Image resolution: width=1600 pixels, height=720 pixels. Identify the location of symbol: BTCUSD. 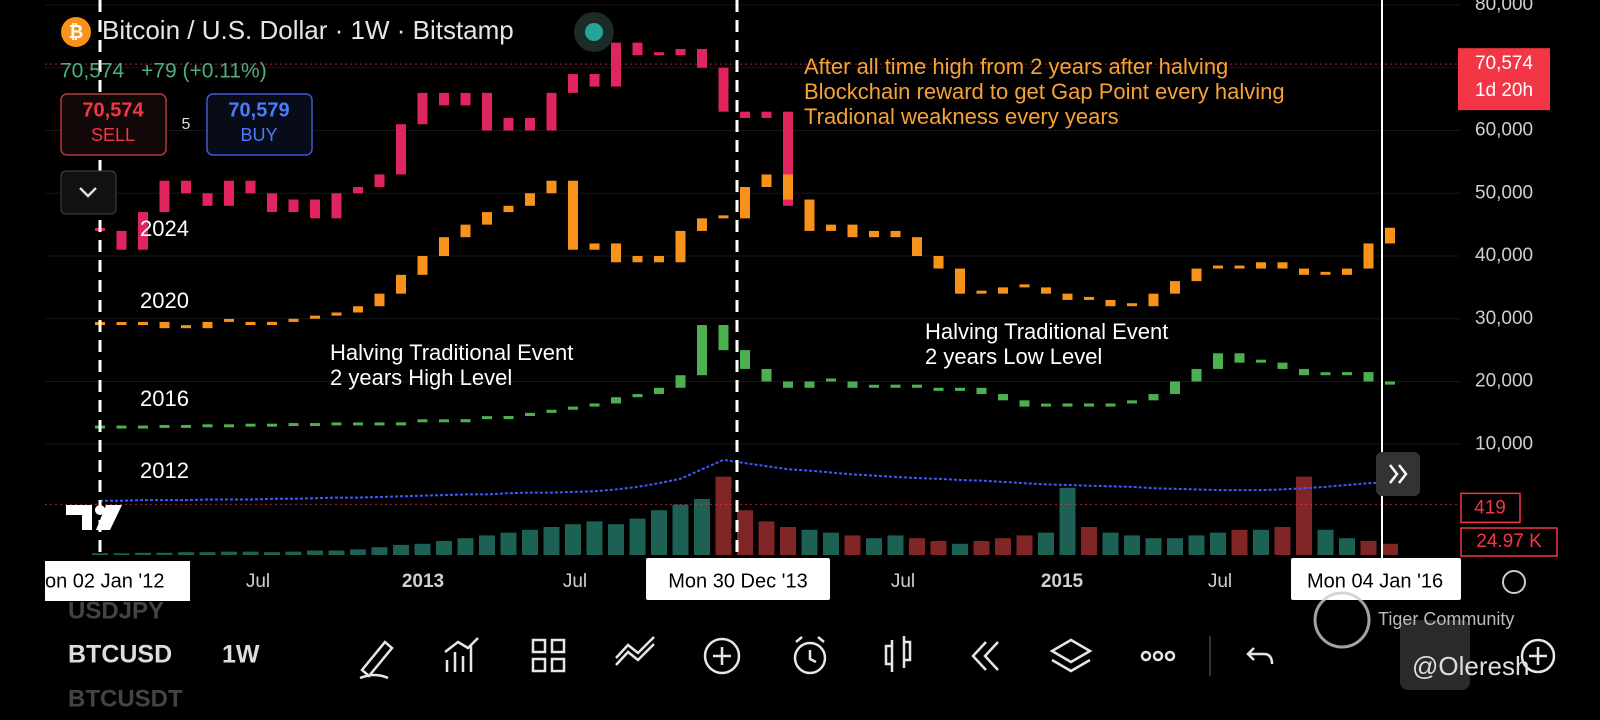
(120, 655).